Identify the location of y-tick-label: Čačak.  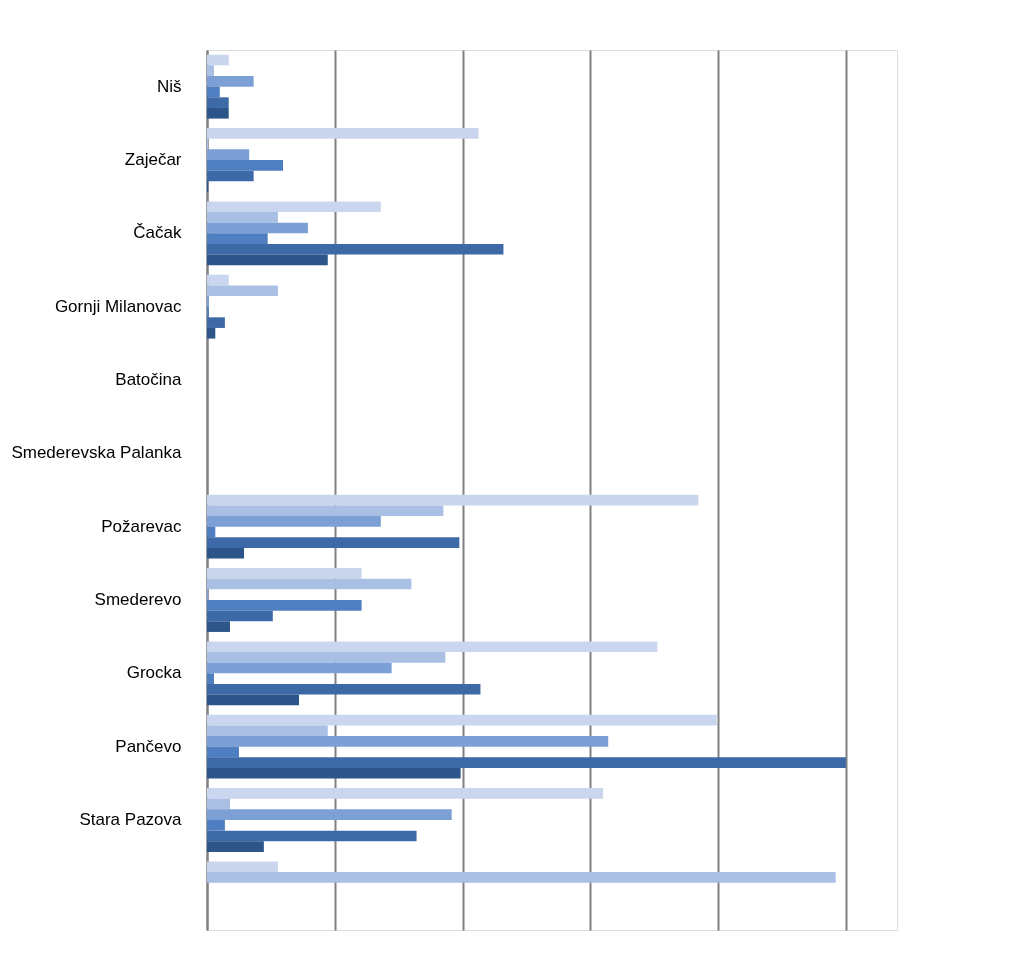
(157, 233).